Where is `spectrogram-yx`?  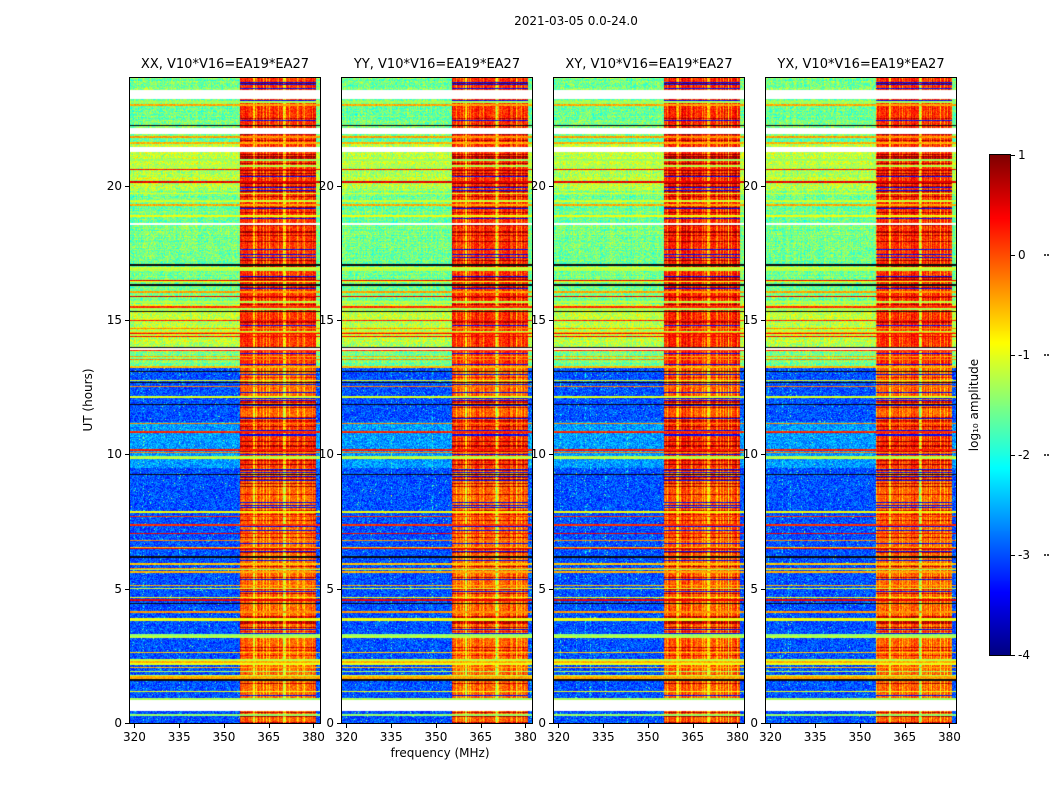
spectrogram-yx is located at coordinates (861, 400).